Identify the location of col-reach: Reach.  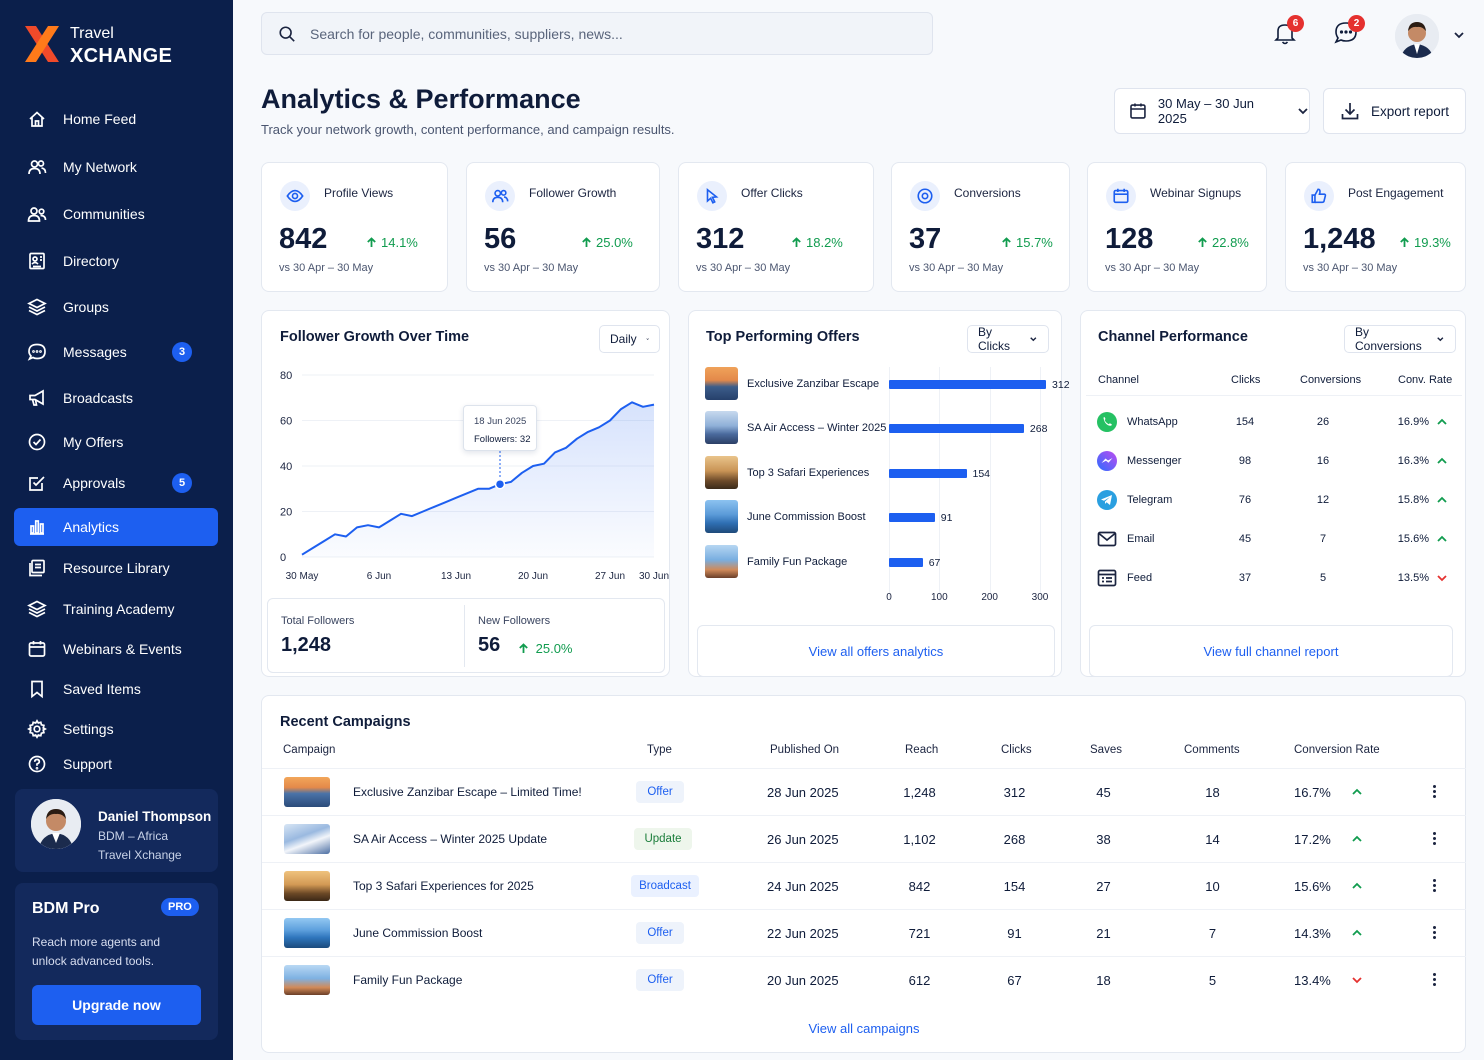
(922, 750).